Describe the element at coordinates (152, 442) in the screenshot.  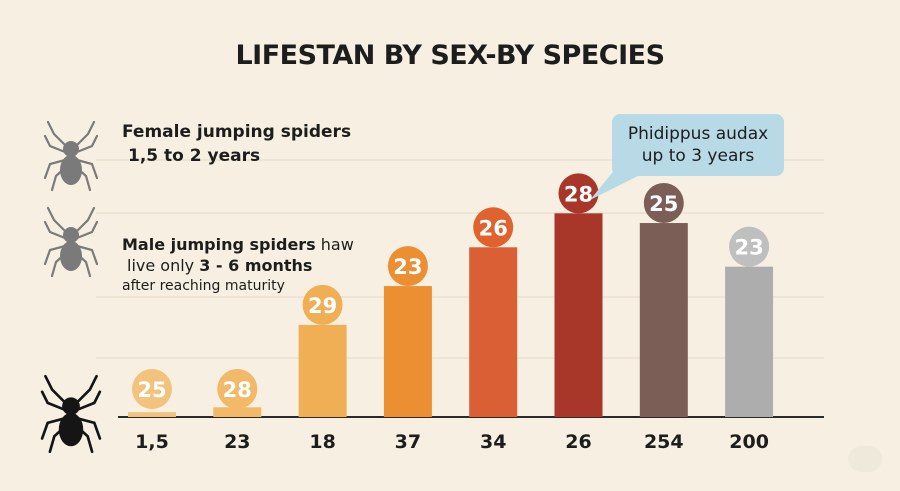
I see `x-tick-label: 1,5` at that location.